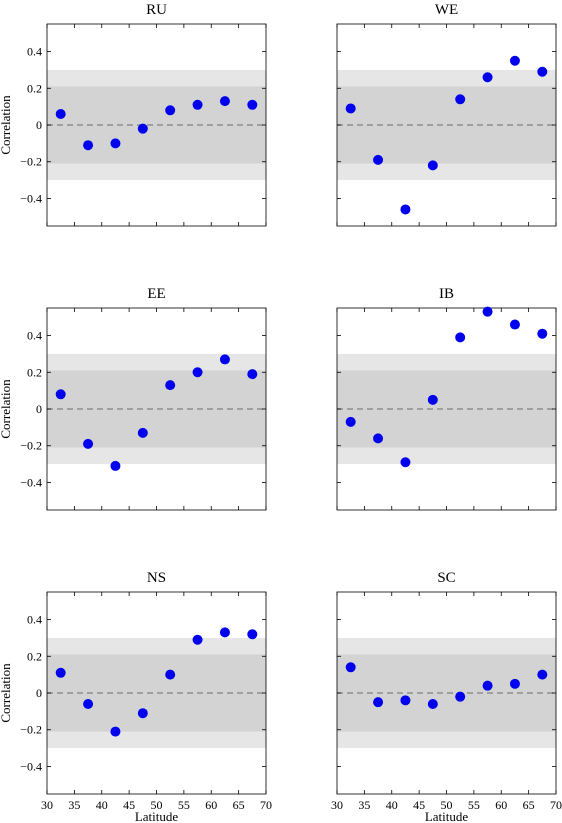  I want to click on panel-ru: −0.4 −0.2 0 0.2 0.4 RU Correlation, so click(133, 114).